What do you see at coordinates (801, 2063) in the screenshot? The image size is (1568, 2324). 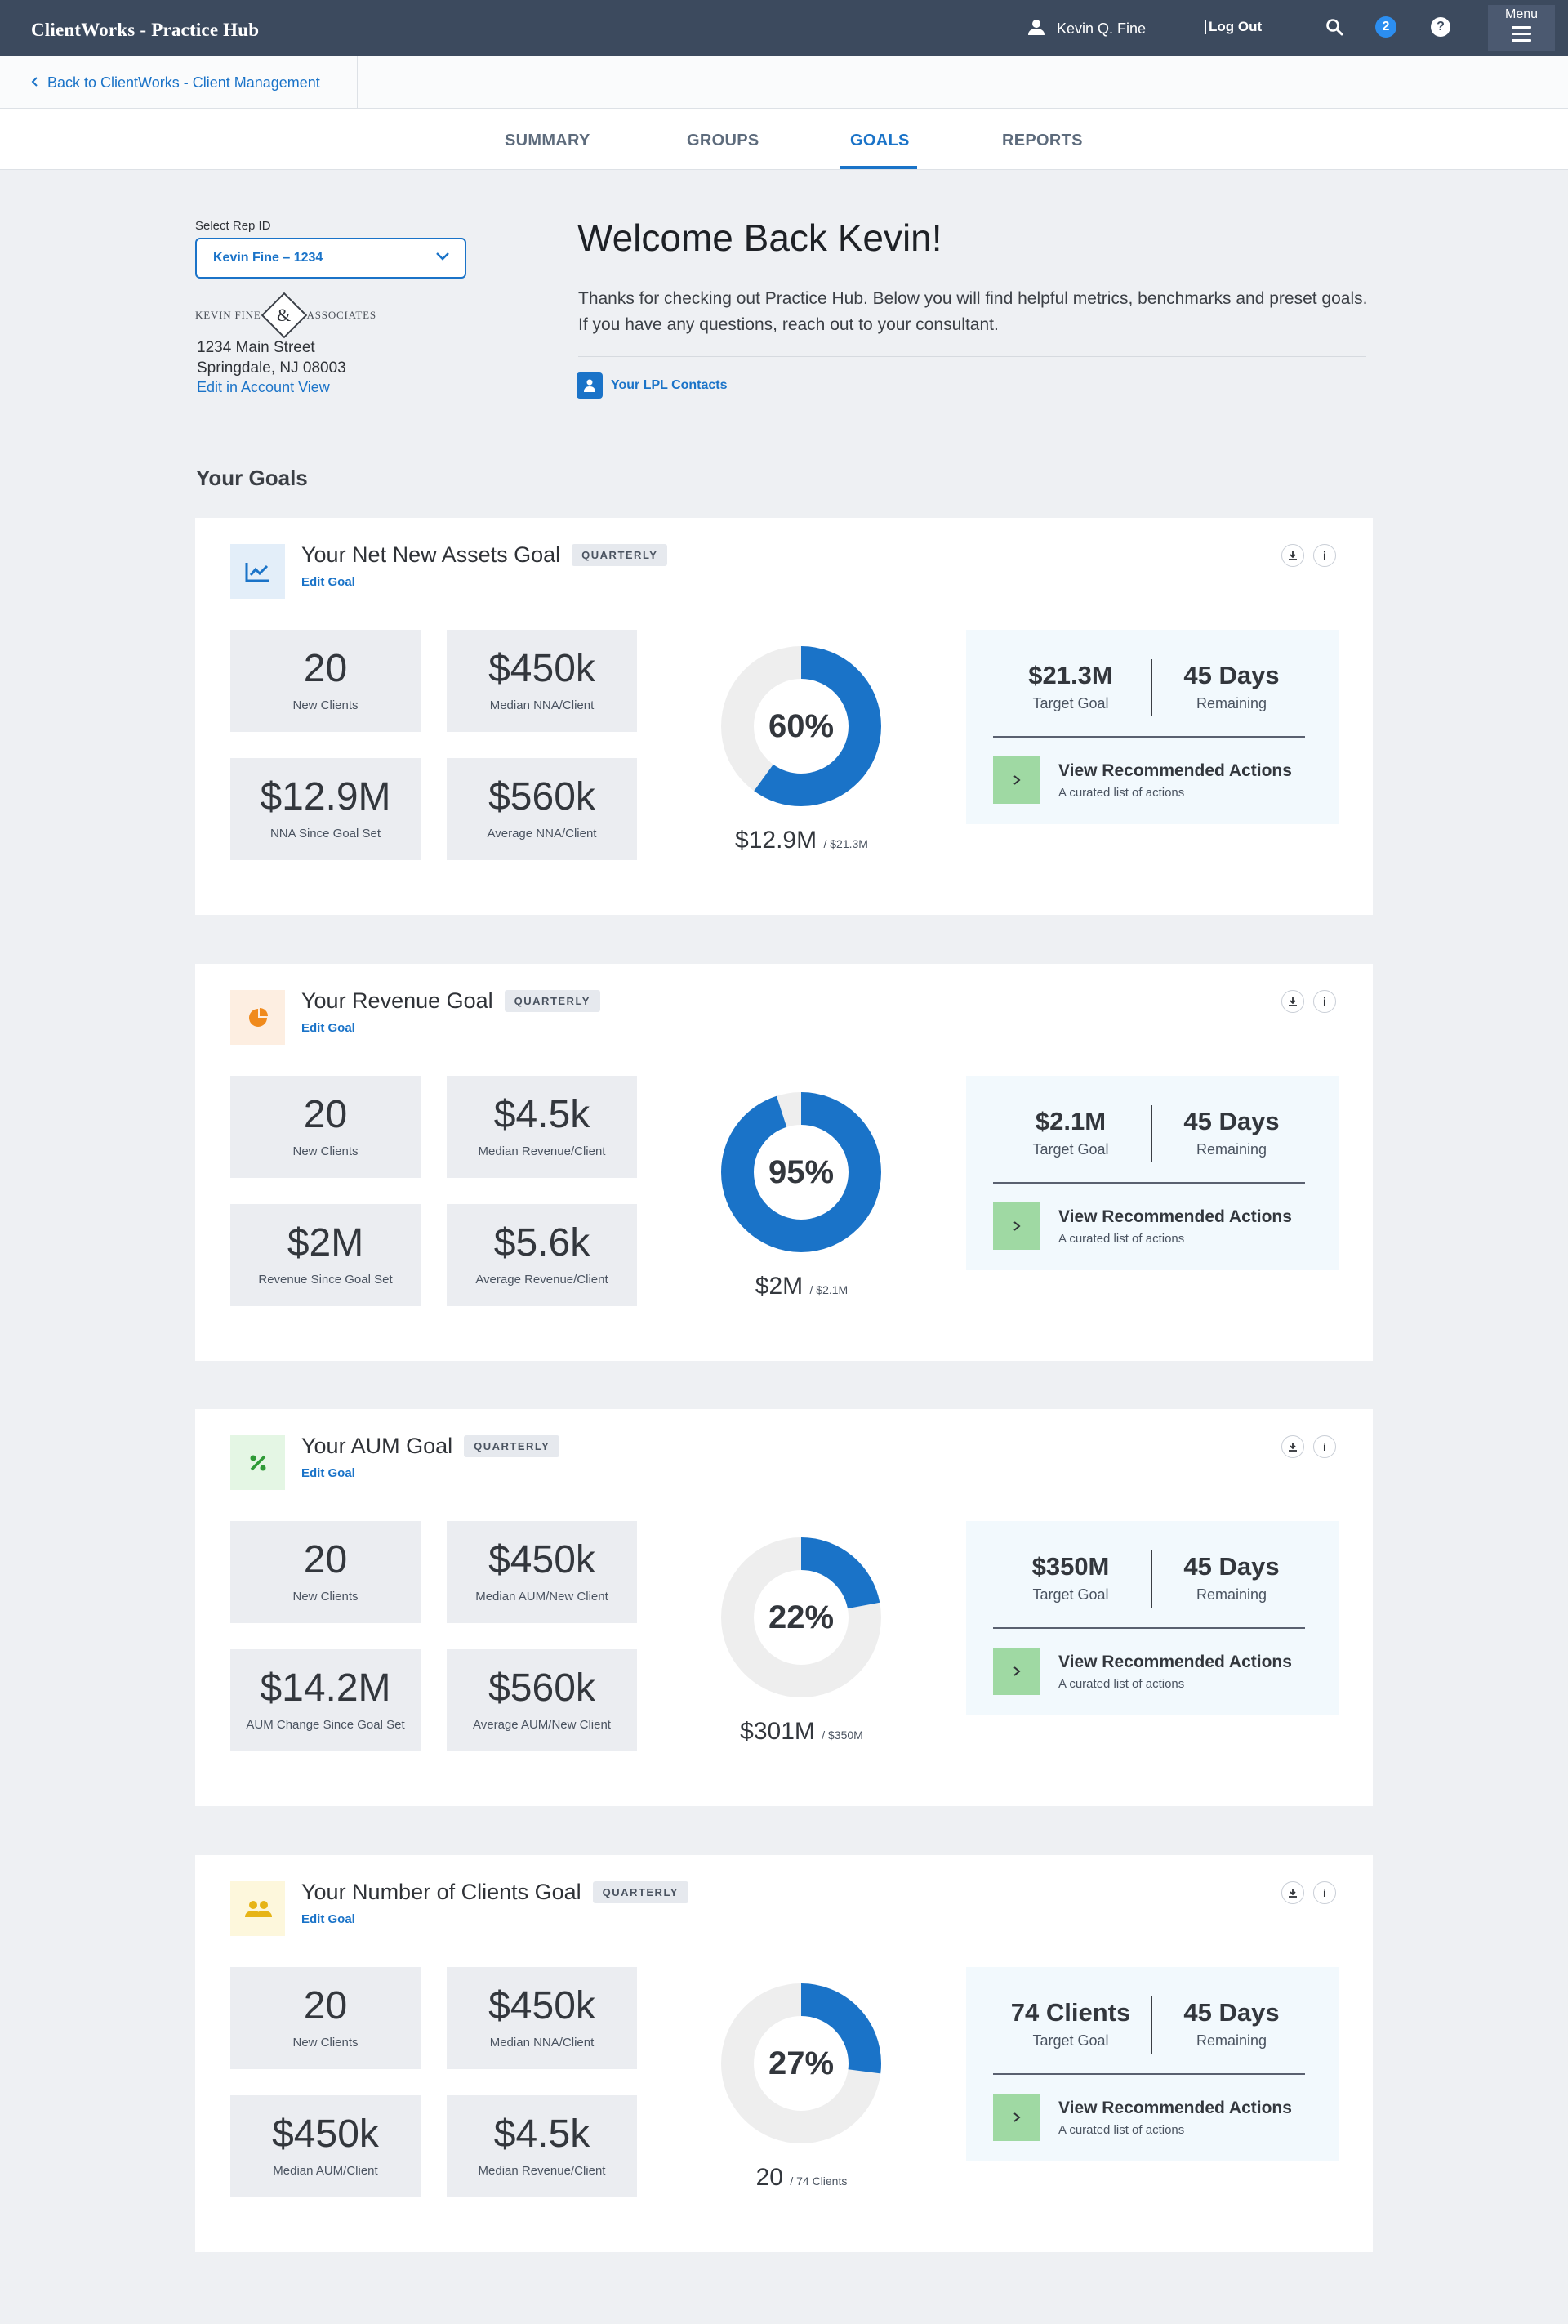 I see `progress-donut: 27%` at bounding box center [801, 2063].